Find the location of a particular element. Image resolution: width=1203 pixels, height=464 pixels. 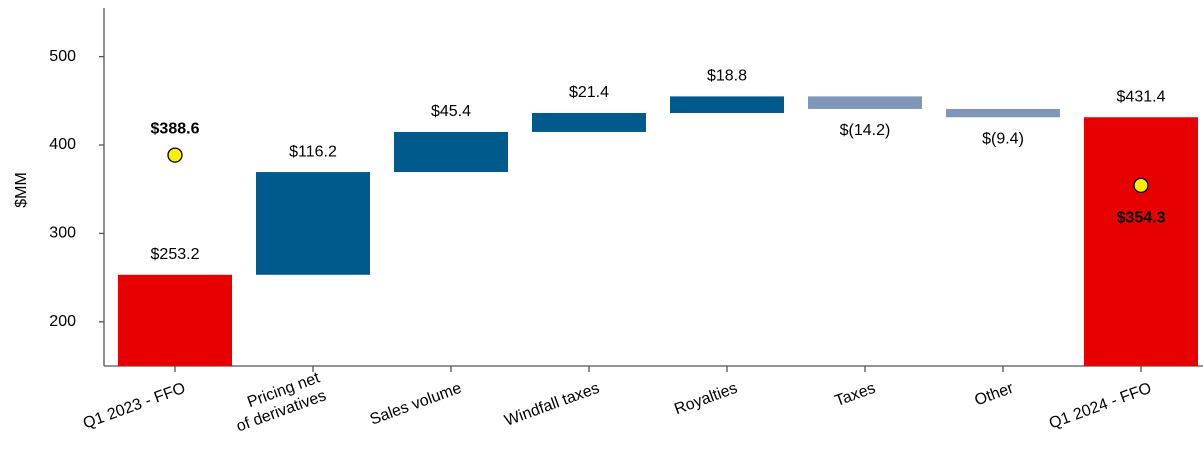

x-tick-label-text: Q1 2023 - FFO is located at coordinates (134, 406).